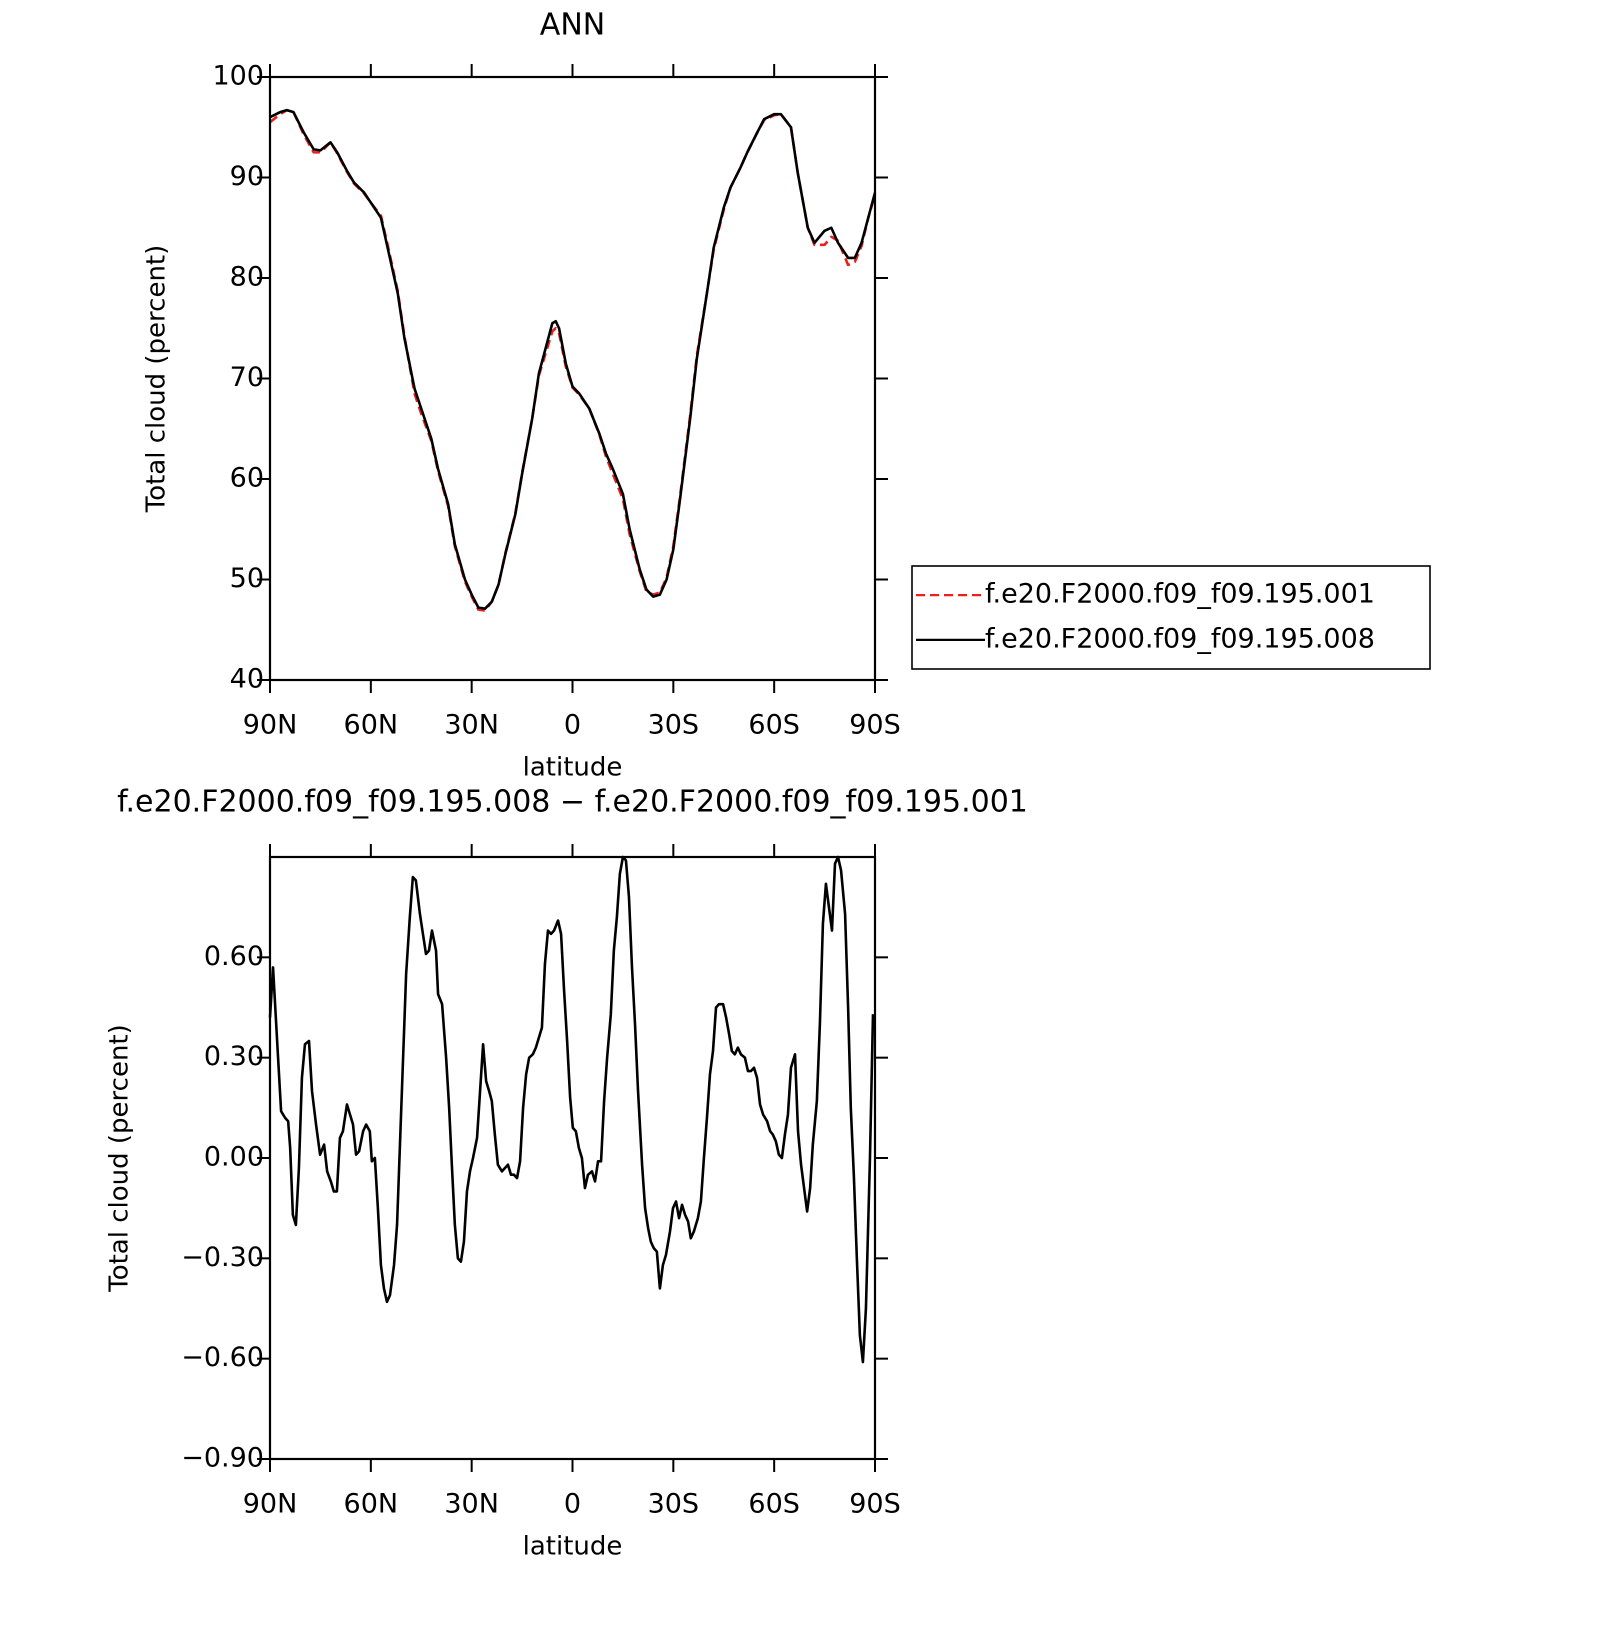 The image size is (1597, 1635). What do you see at coordinates (1171, 617) in the screenshot?
I see `legend-box` at bounding box center [1171, 617].